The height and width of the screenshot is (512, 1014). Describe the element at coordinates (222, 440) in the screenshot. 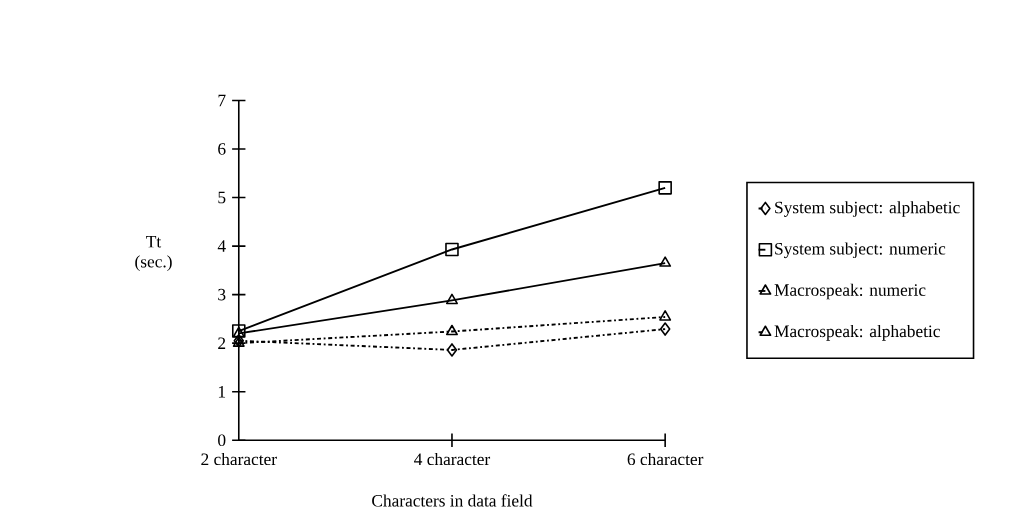

I see `y-tick-label: 0` at that location.